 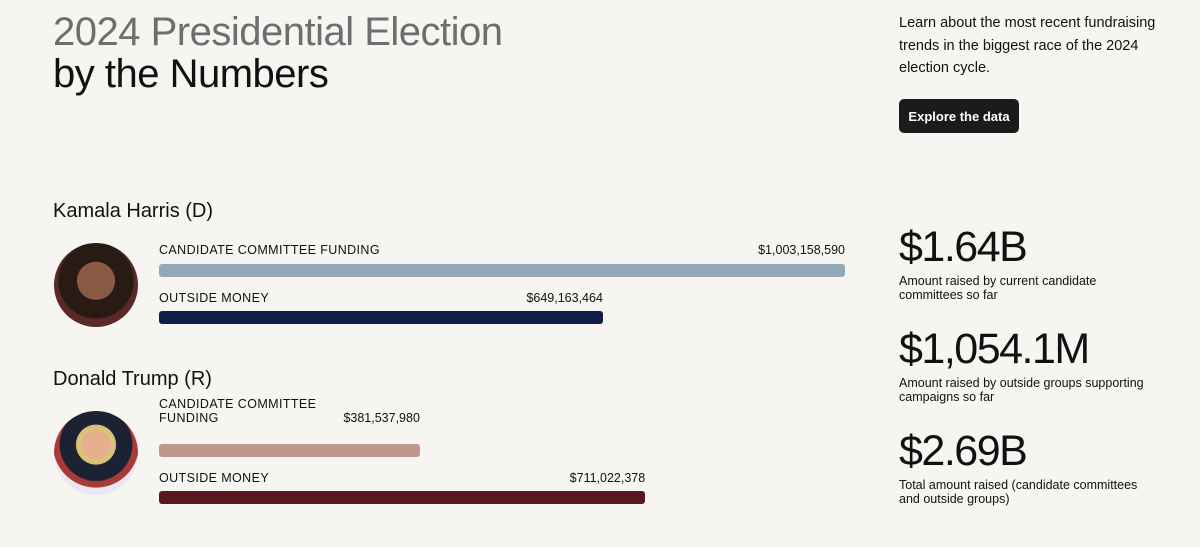 I want to click on explore-button: Explore the data, so click(x=959, y=116).